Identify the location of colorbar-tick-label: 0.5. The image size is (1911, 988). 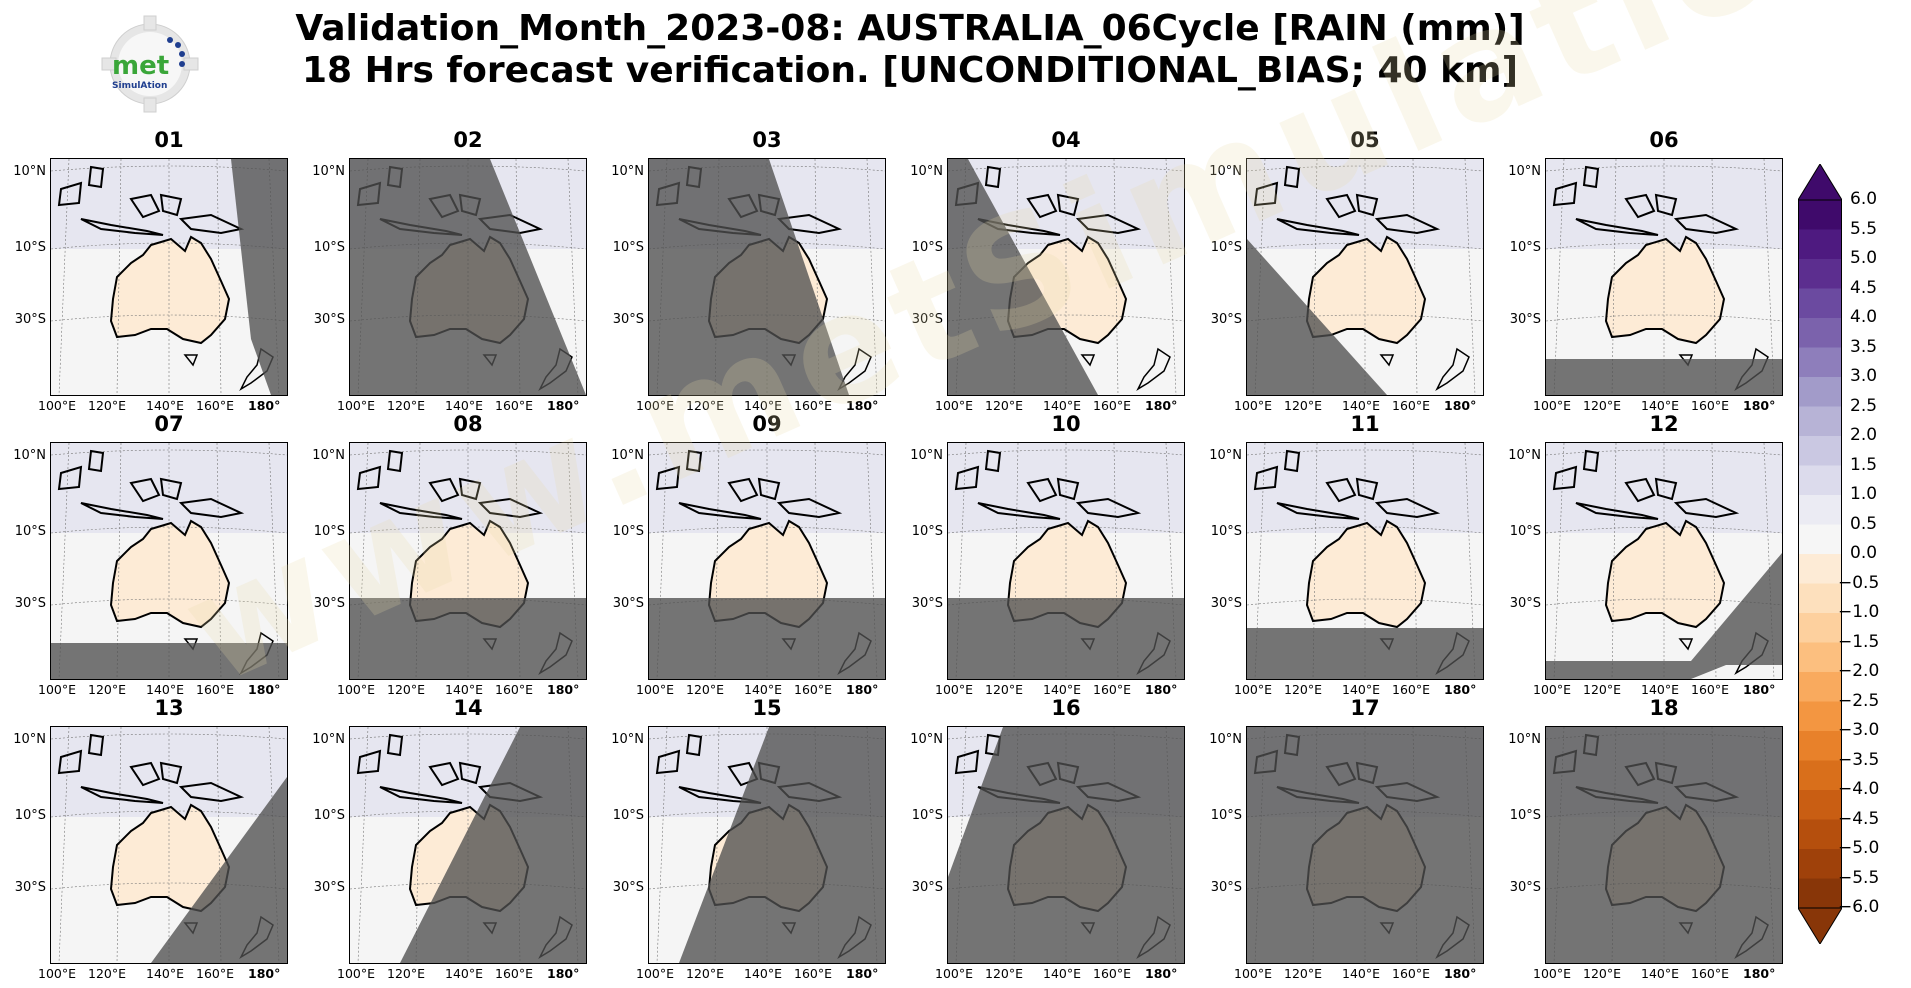
(1864, 523).